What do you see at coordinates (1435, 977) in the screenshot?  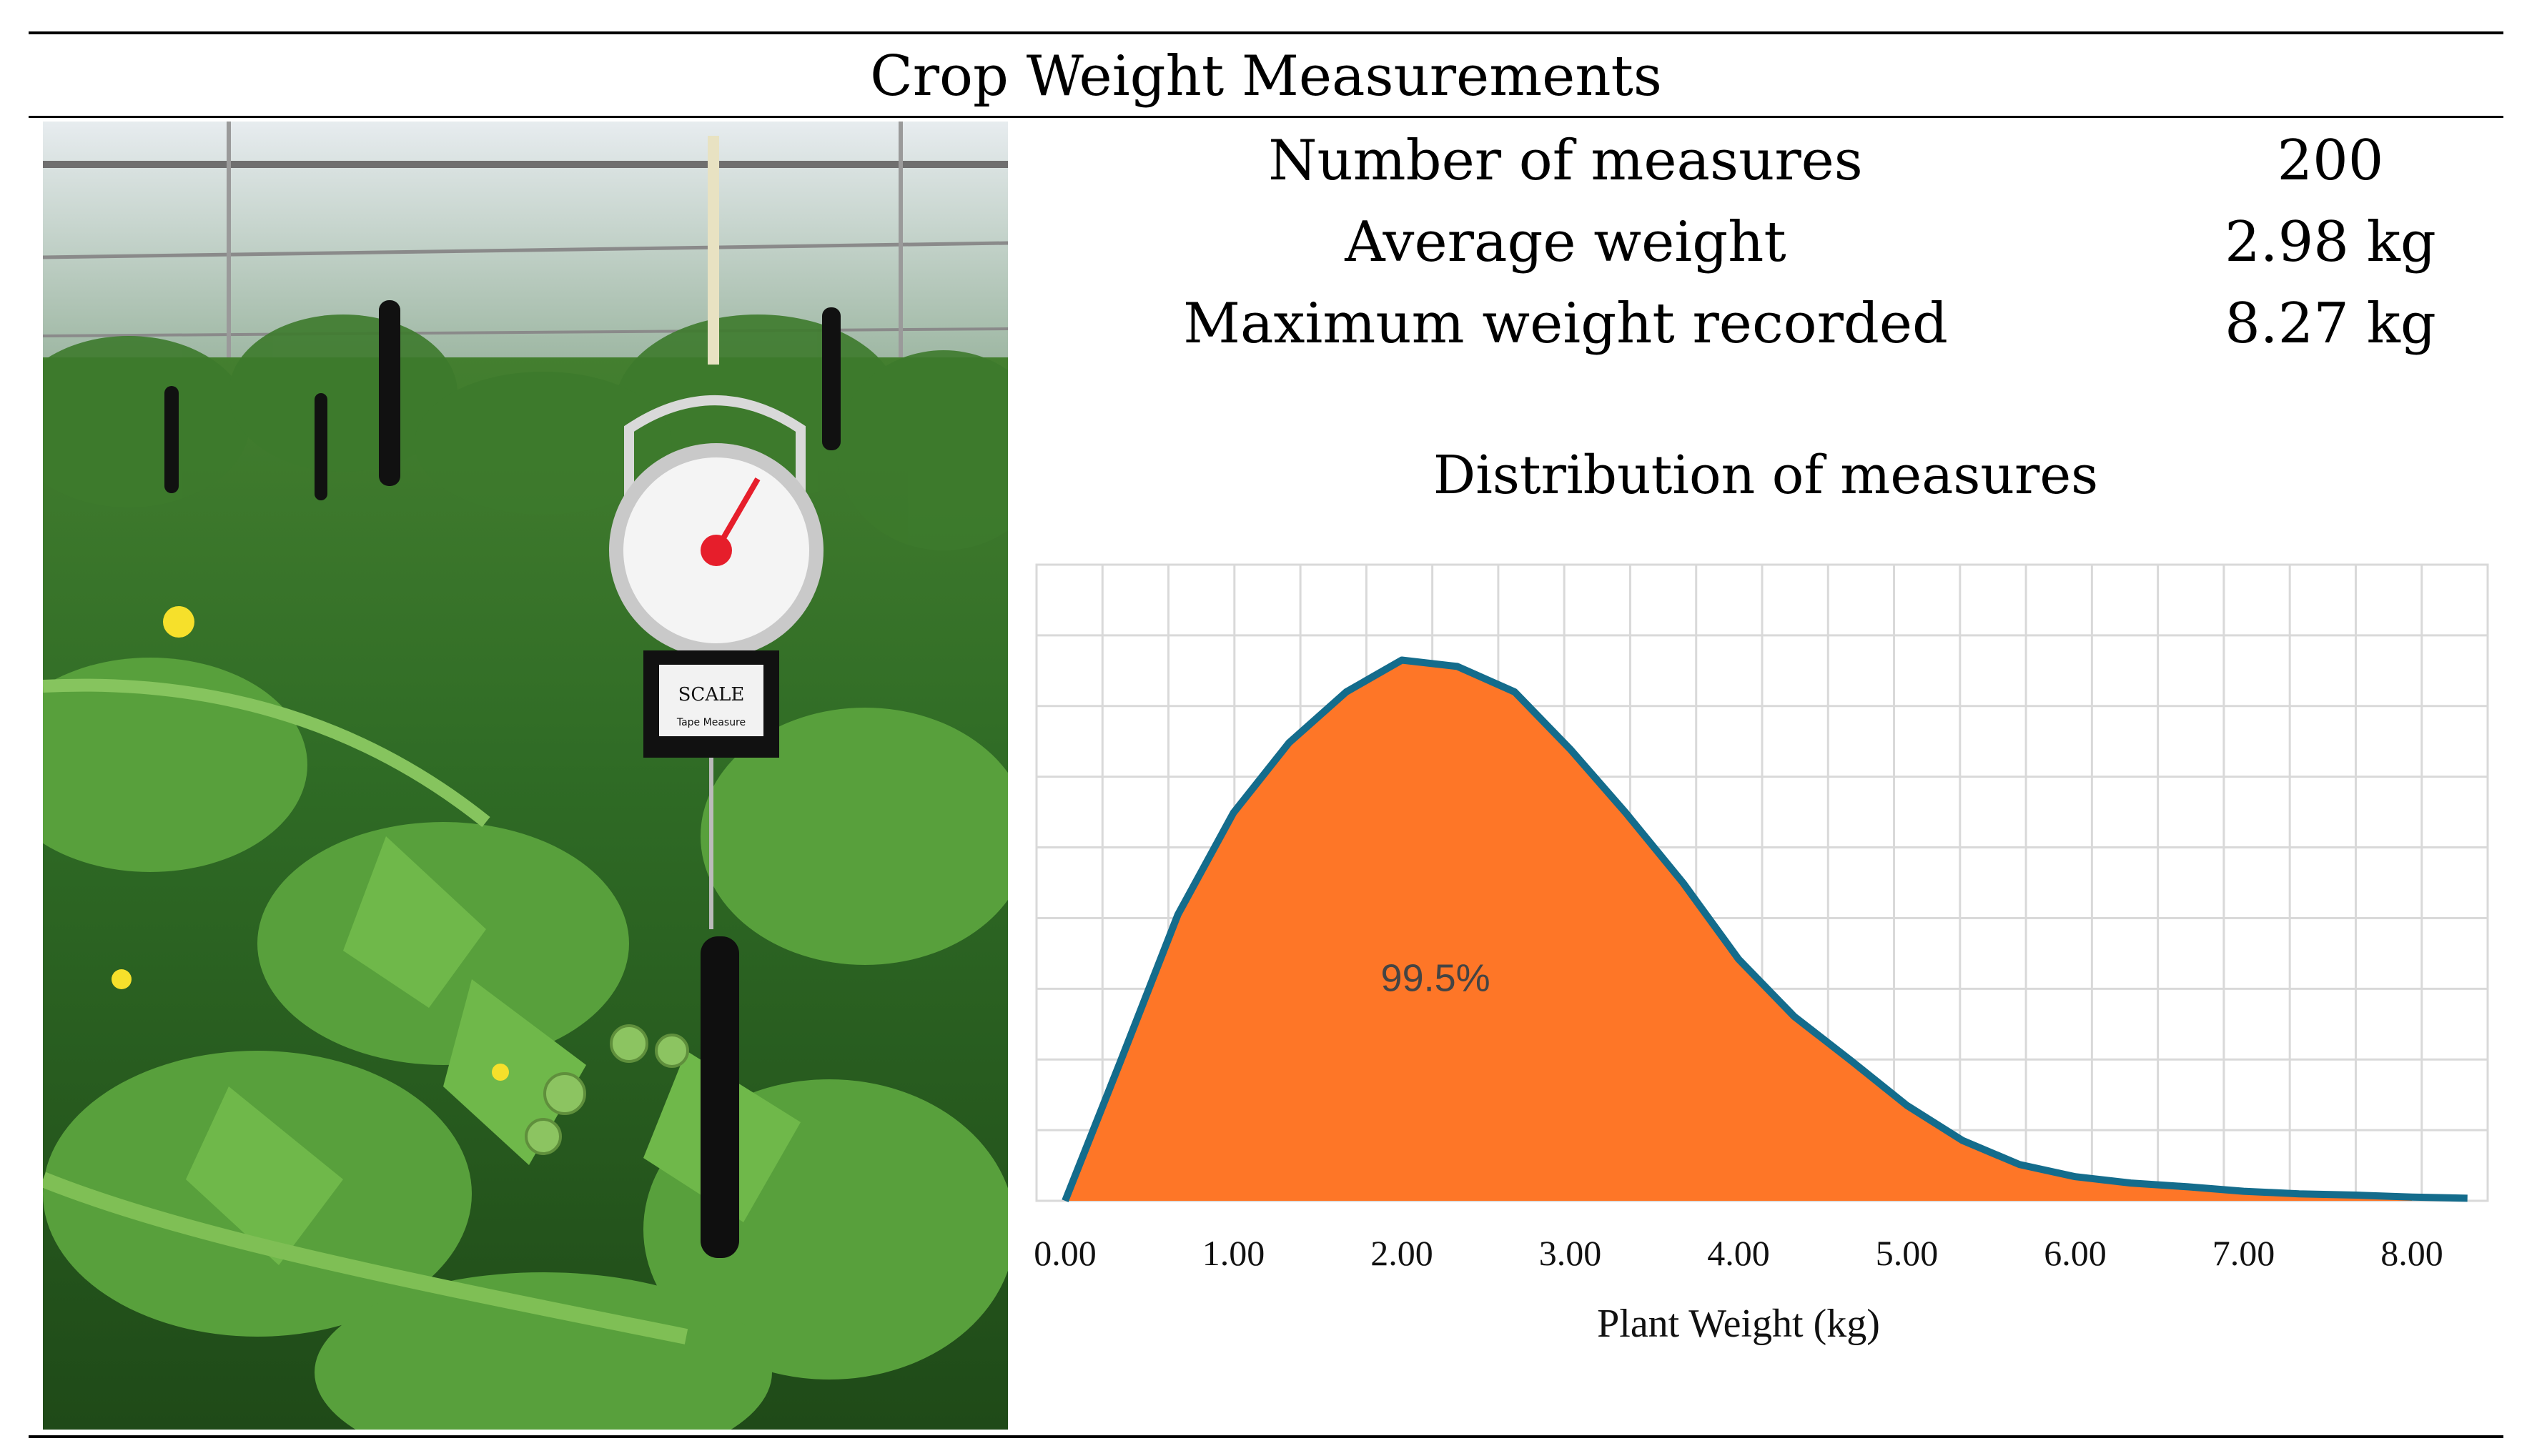 I see `chart-annotation: 99.5%` at bounding box center [1435, 977].